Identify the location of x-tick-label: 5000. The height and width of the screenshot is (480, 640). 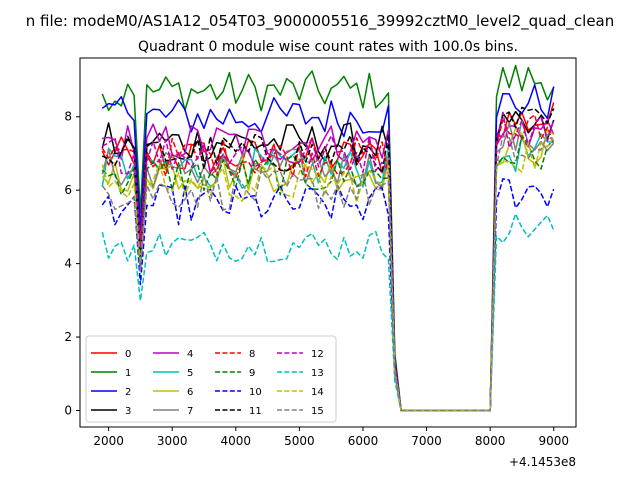
(299, 441).